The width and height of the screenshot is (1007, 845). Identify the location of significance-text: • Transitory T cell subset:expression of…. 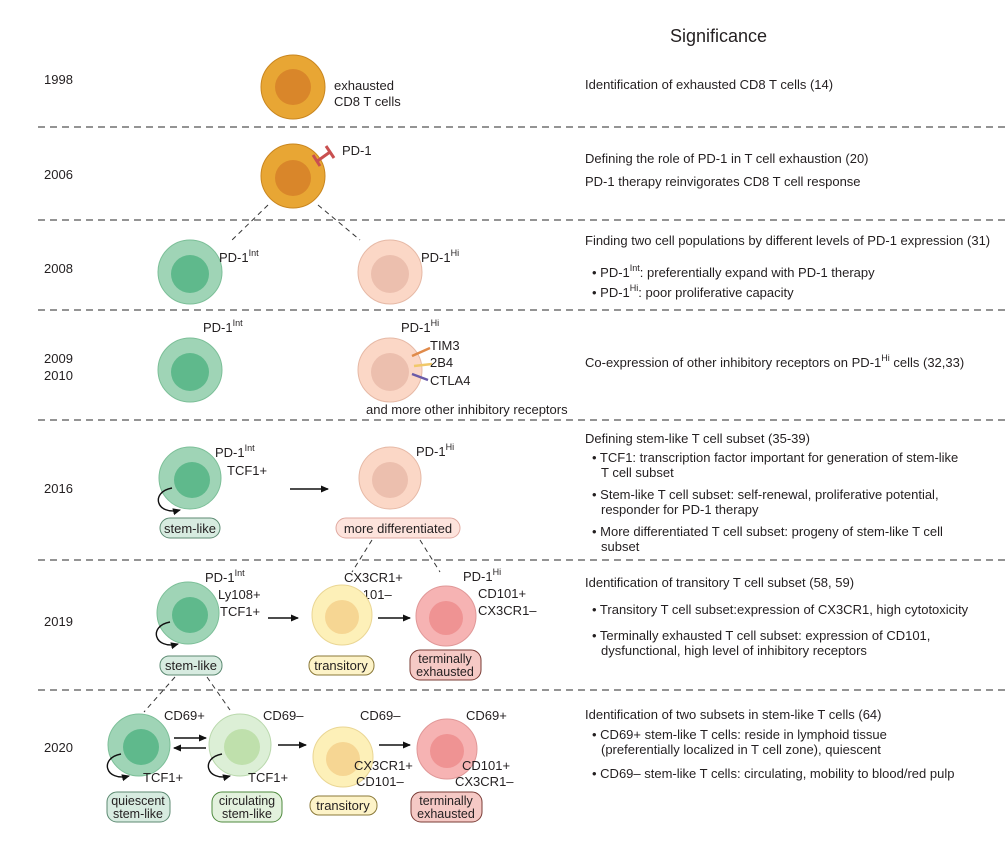
(780, 609).